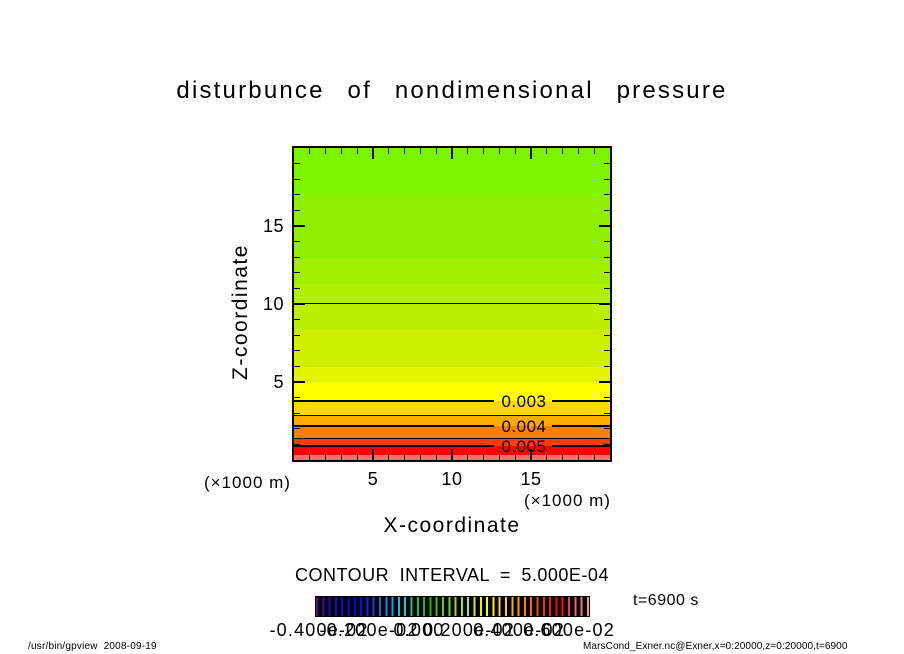 The width and height of the screenshot is (904, 654). Describe the element at coordinates (452, 575) in the screenshot. I see `contour-interval-text: CONTOUR INTERVAL = 5.000E-04` at that location.